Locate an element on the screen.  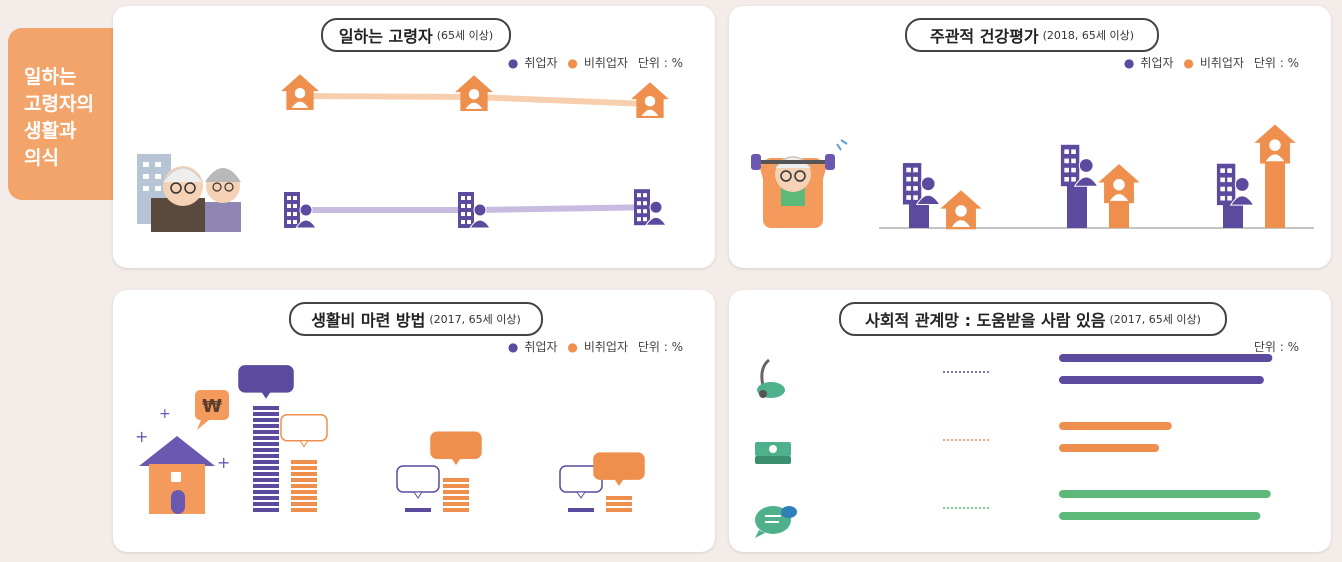
office-worker-icon is located at coordinates (1079, 165).